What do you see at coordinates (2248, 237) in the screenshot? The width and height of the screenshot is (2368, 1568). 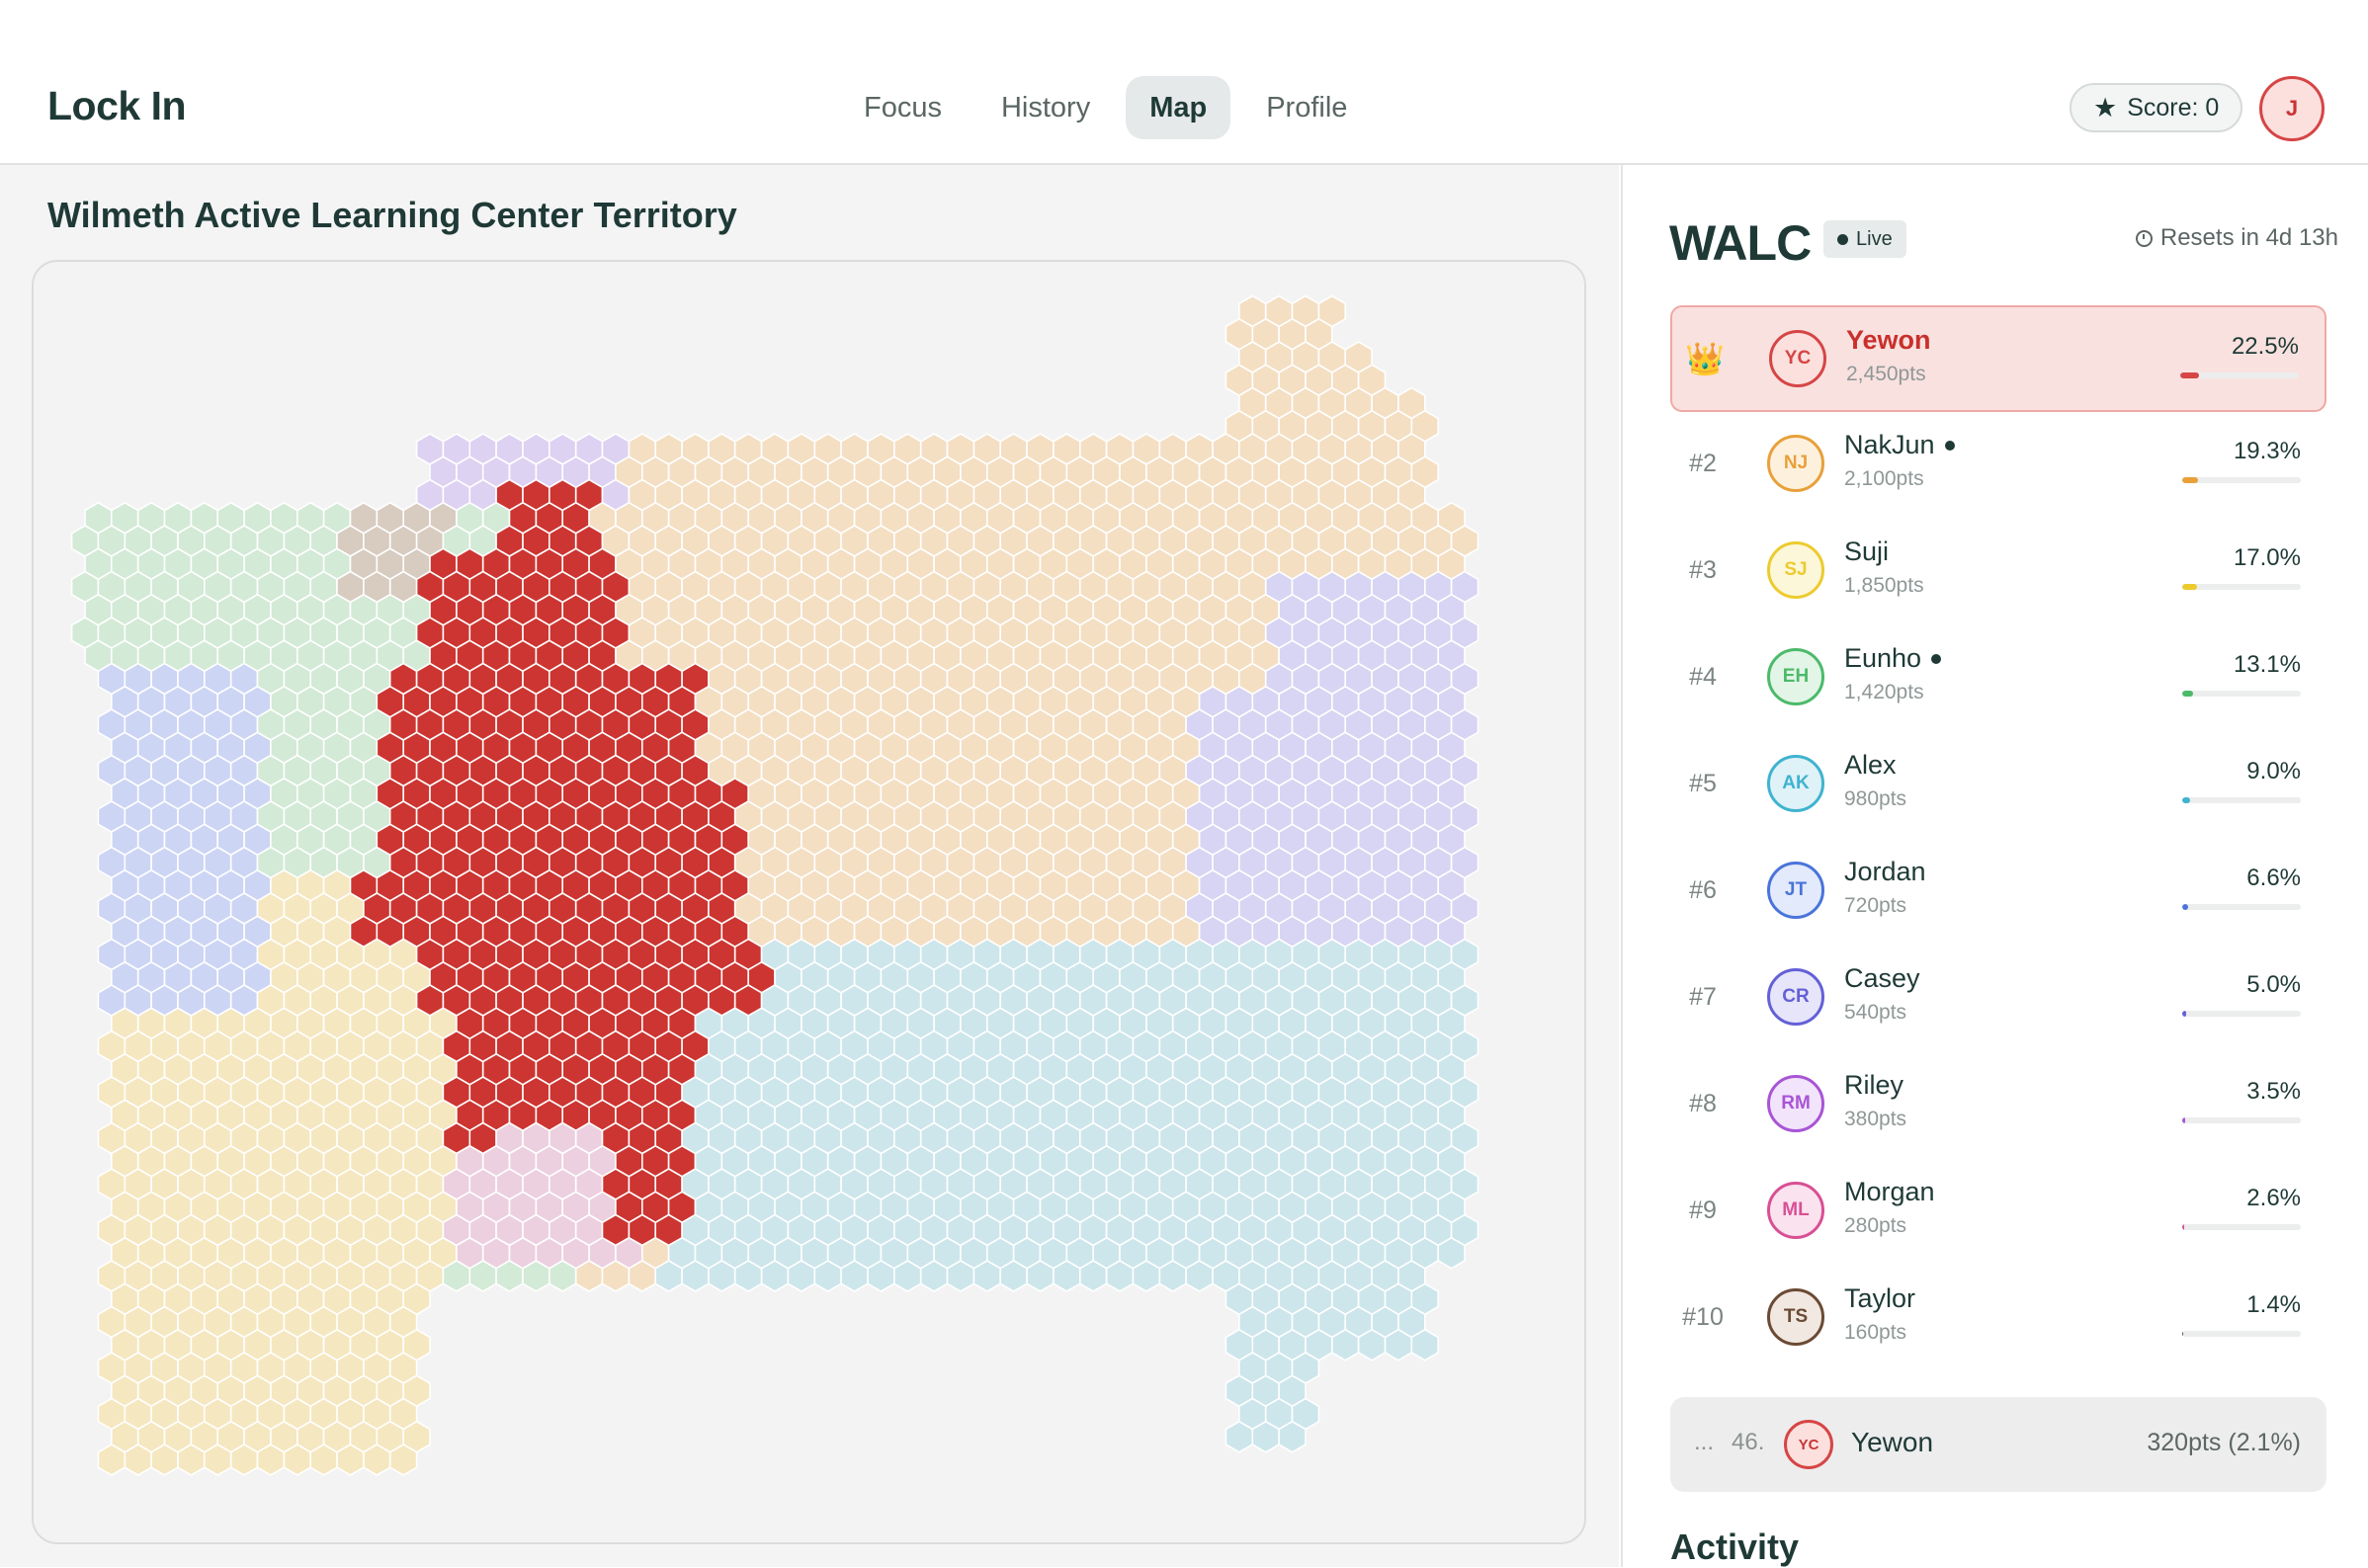 I see `reset-timer-label: Resets in 4d 13h` at bounding box center [2248, 237].